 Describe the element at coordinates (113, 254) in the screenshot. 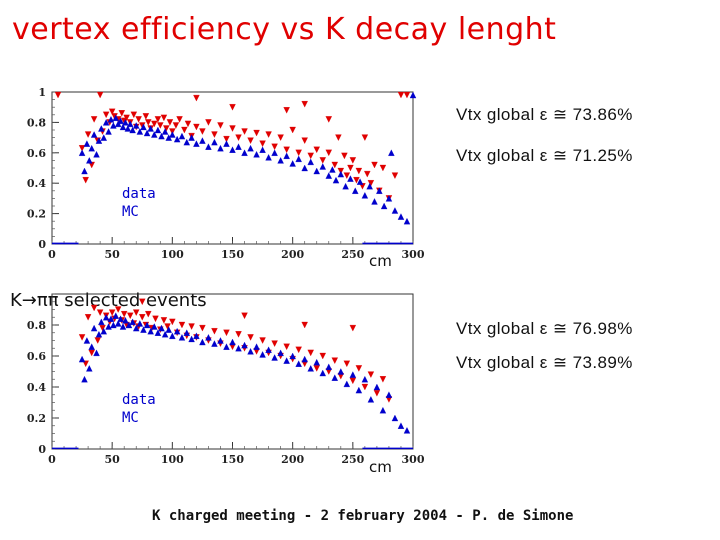

I see `x-tick-label: 50` at that location.